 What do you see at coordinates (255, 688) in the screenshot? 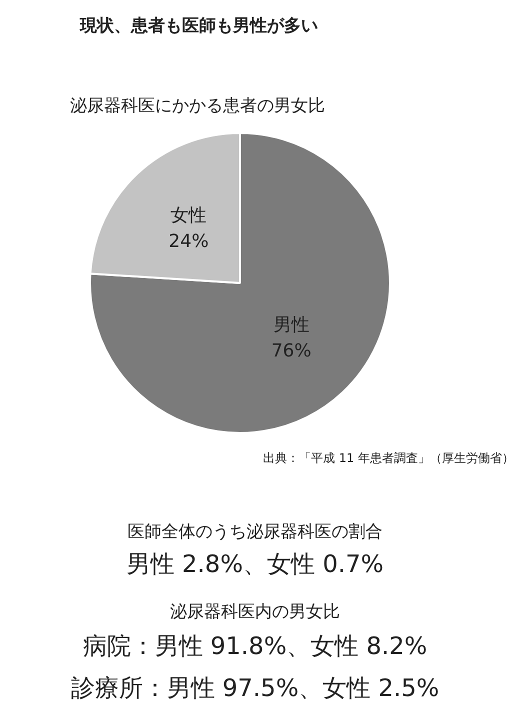
I see `text: 診療所：男性 97.5%、女性 2.5%` at bounding box center [255, 688].